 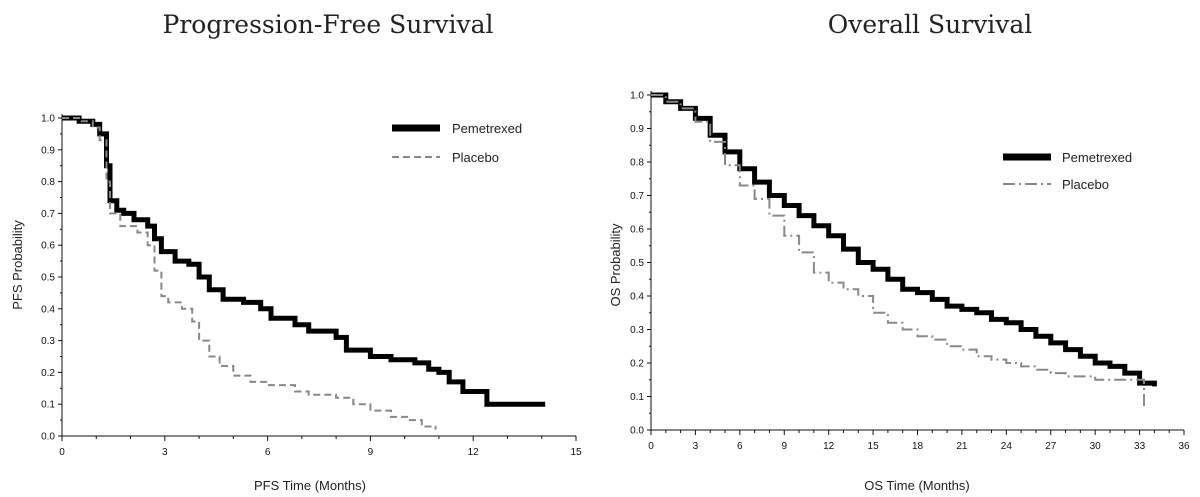 What do you see at coordinates (916, 485) in the screenshot?
I see `x-axis-label: OS Time (Months)` at bounding box center [916, 485].